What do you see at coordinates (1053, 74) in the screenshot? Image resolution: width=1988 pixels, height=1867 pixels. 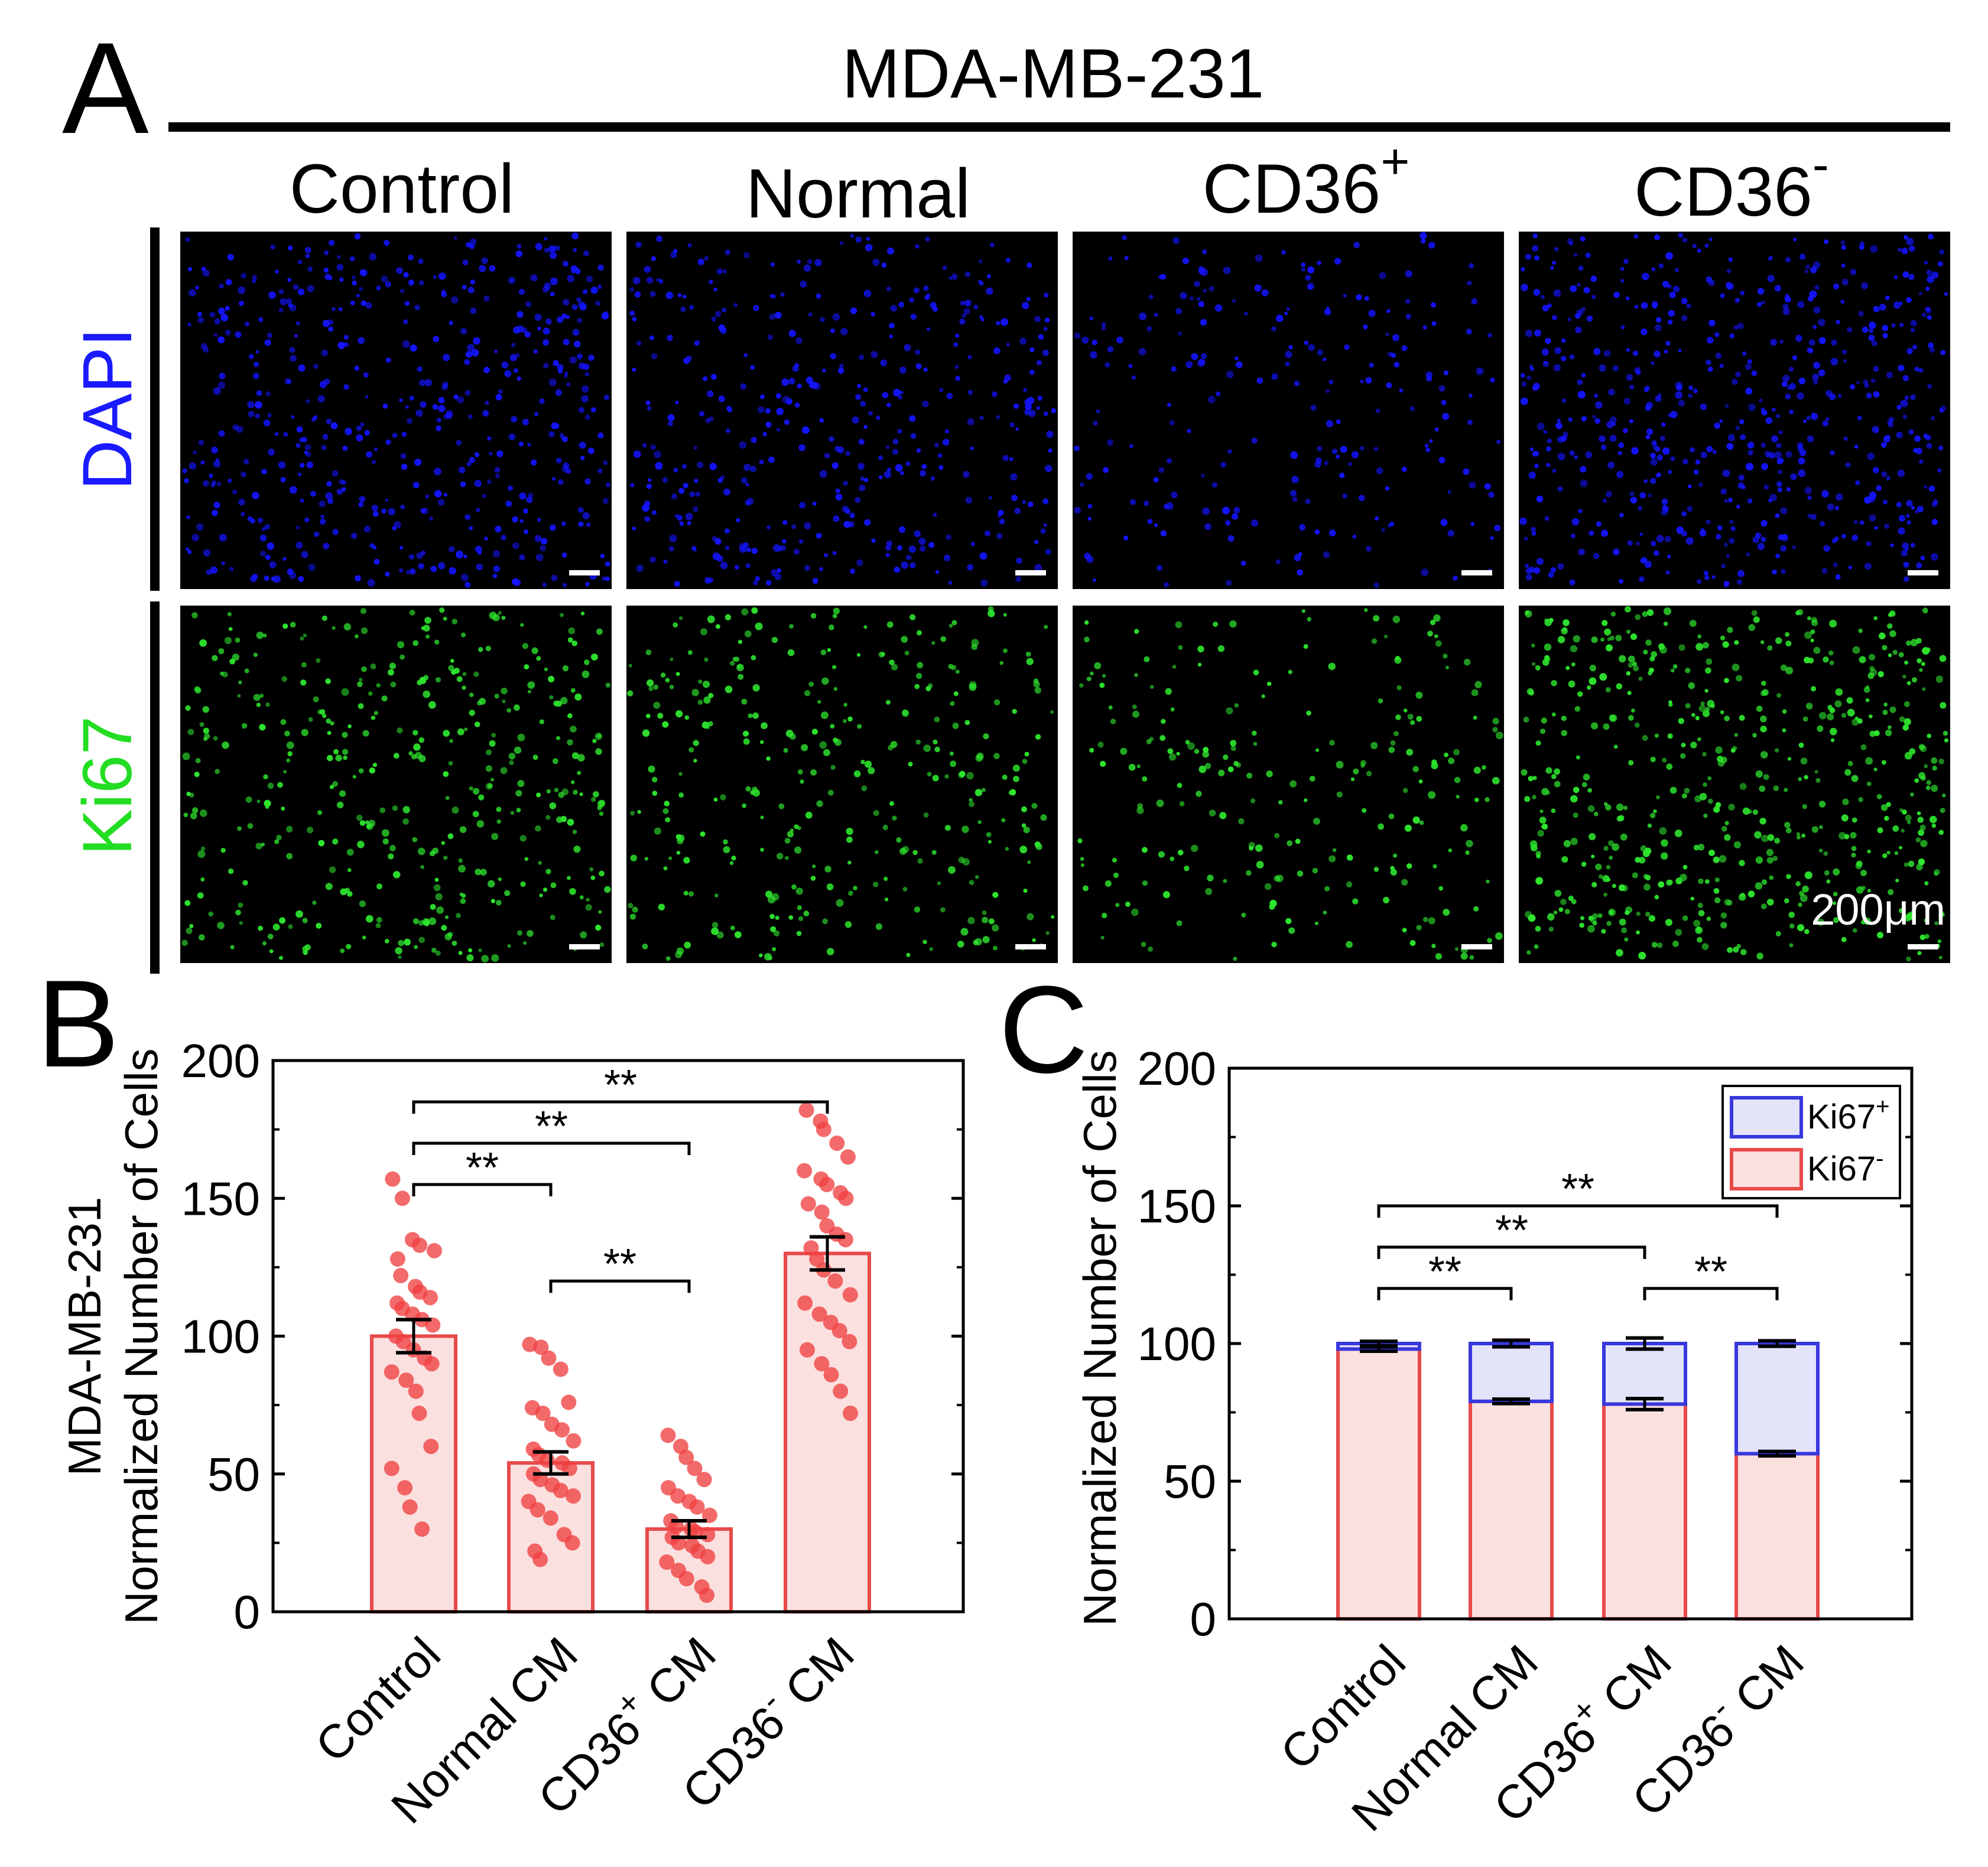 I see `cell-line-title: MDA-MB-231` at bounding box center [1053, 74].